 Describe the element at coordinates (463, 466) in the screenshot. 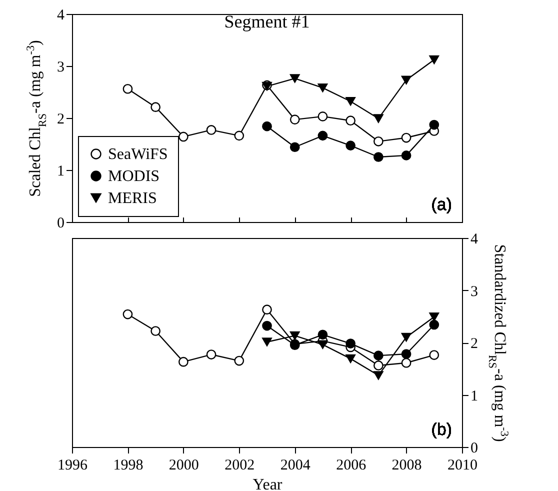

I see `x-tick-label: 2010` at that location.